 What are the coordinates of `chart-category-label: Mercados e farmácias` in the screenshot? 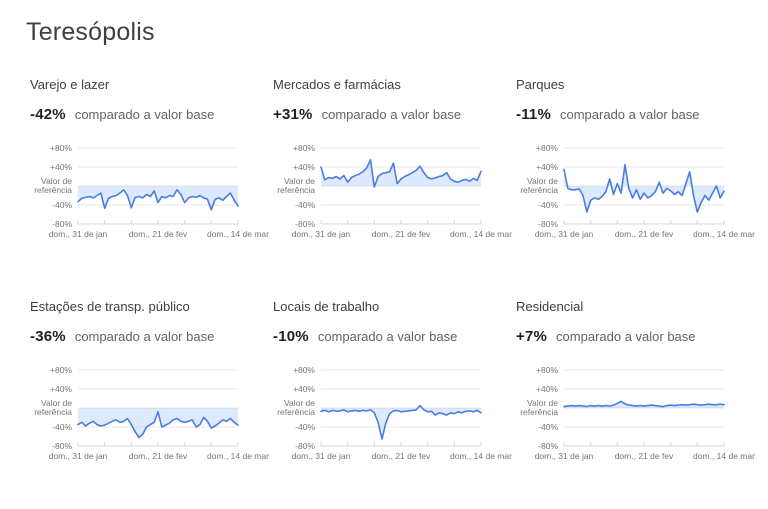 It's located at (337, 84).